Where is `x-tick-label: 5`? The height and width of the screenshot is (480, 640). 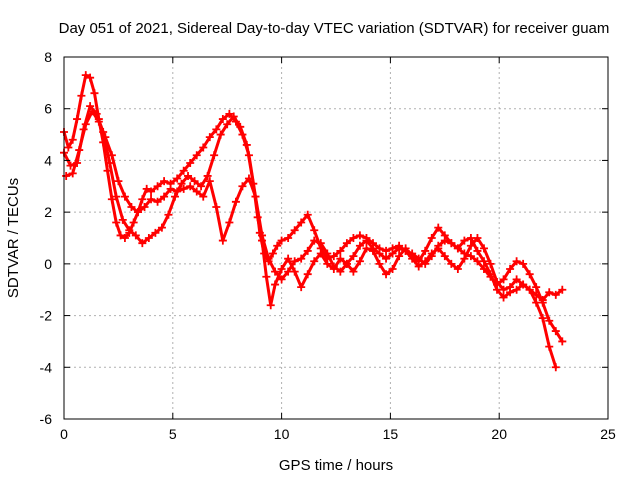 x-tick-label: 5 is located at coordinates (173, 434).